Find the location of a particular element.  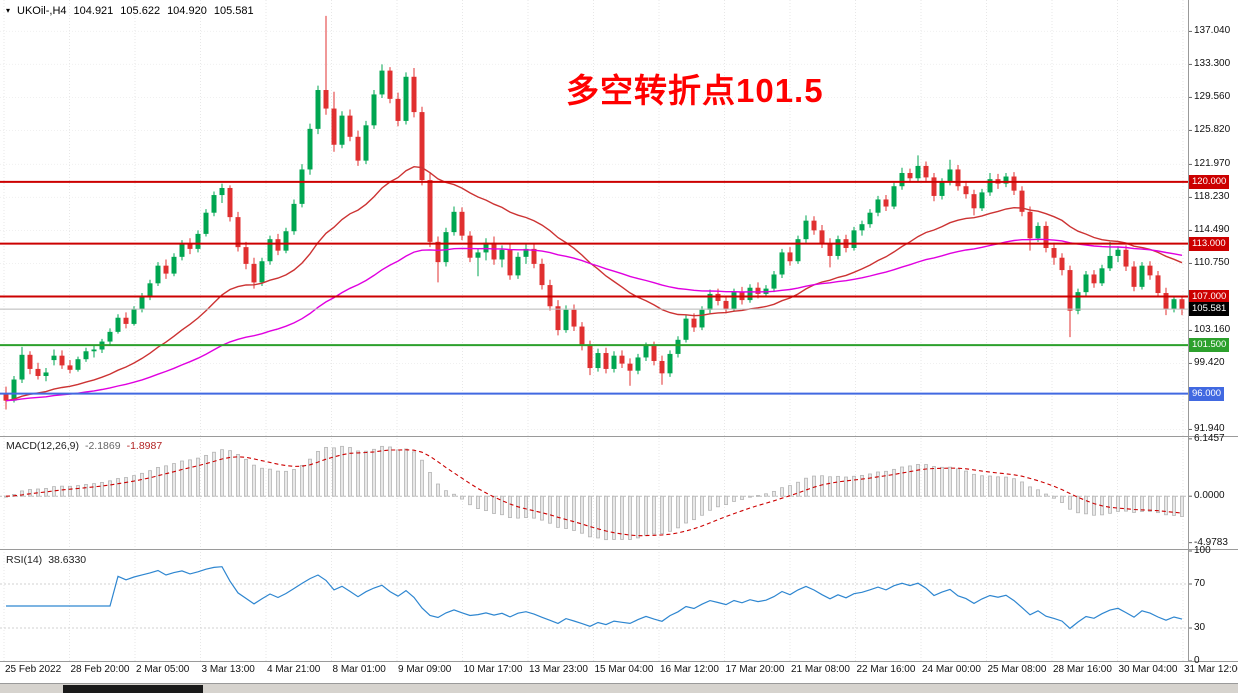

object-marker-icon: ▾ is located at coordinates (8, 10).